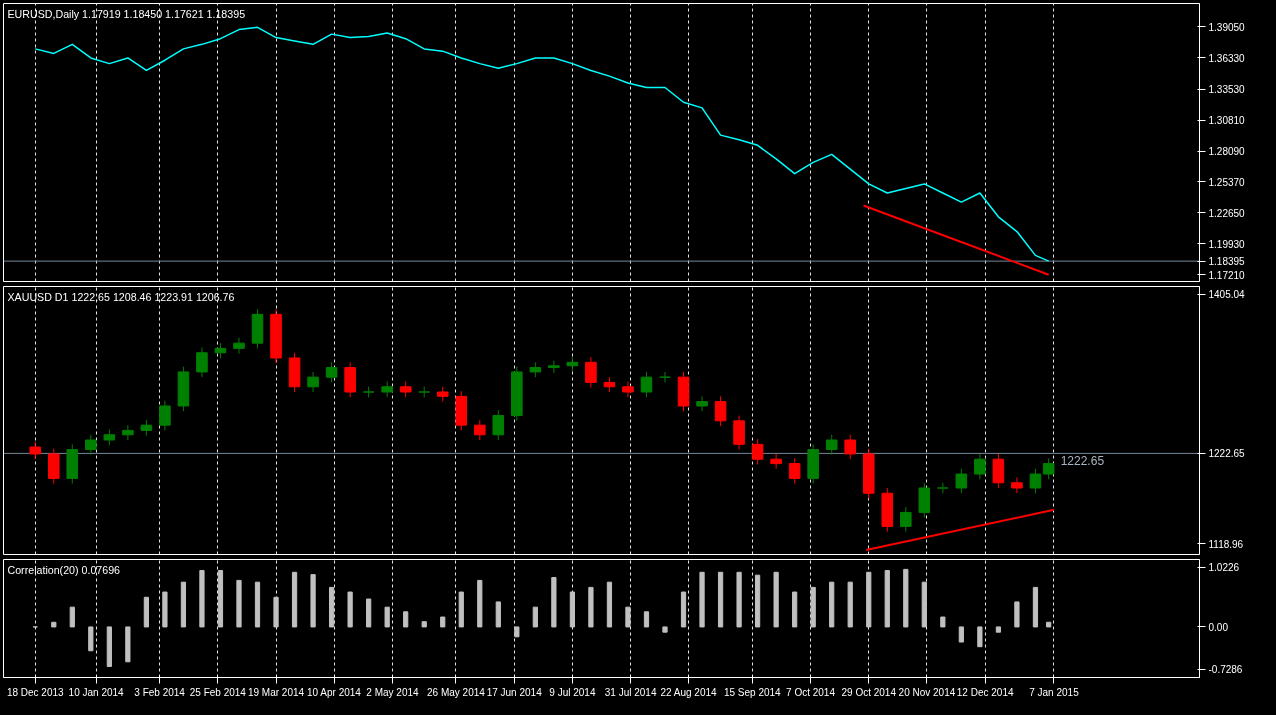  I want to click on y-tick-label: 1.30810, so click(1227, 121).